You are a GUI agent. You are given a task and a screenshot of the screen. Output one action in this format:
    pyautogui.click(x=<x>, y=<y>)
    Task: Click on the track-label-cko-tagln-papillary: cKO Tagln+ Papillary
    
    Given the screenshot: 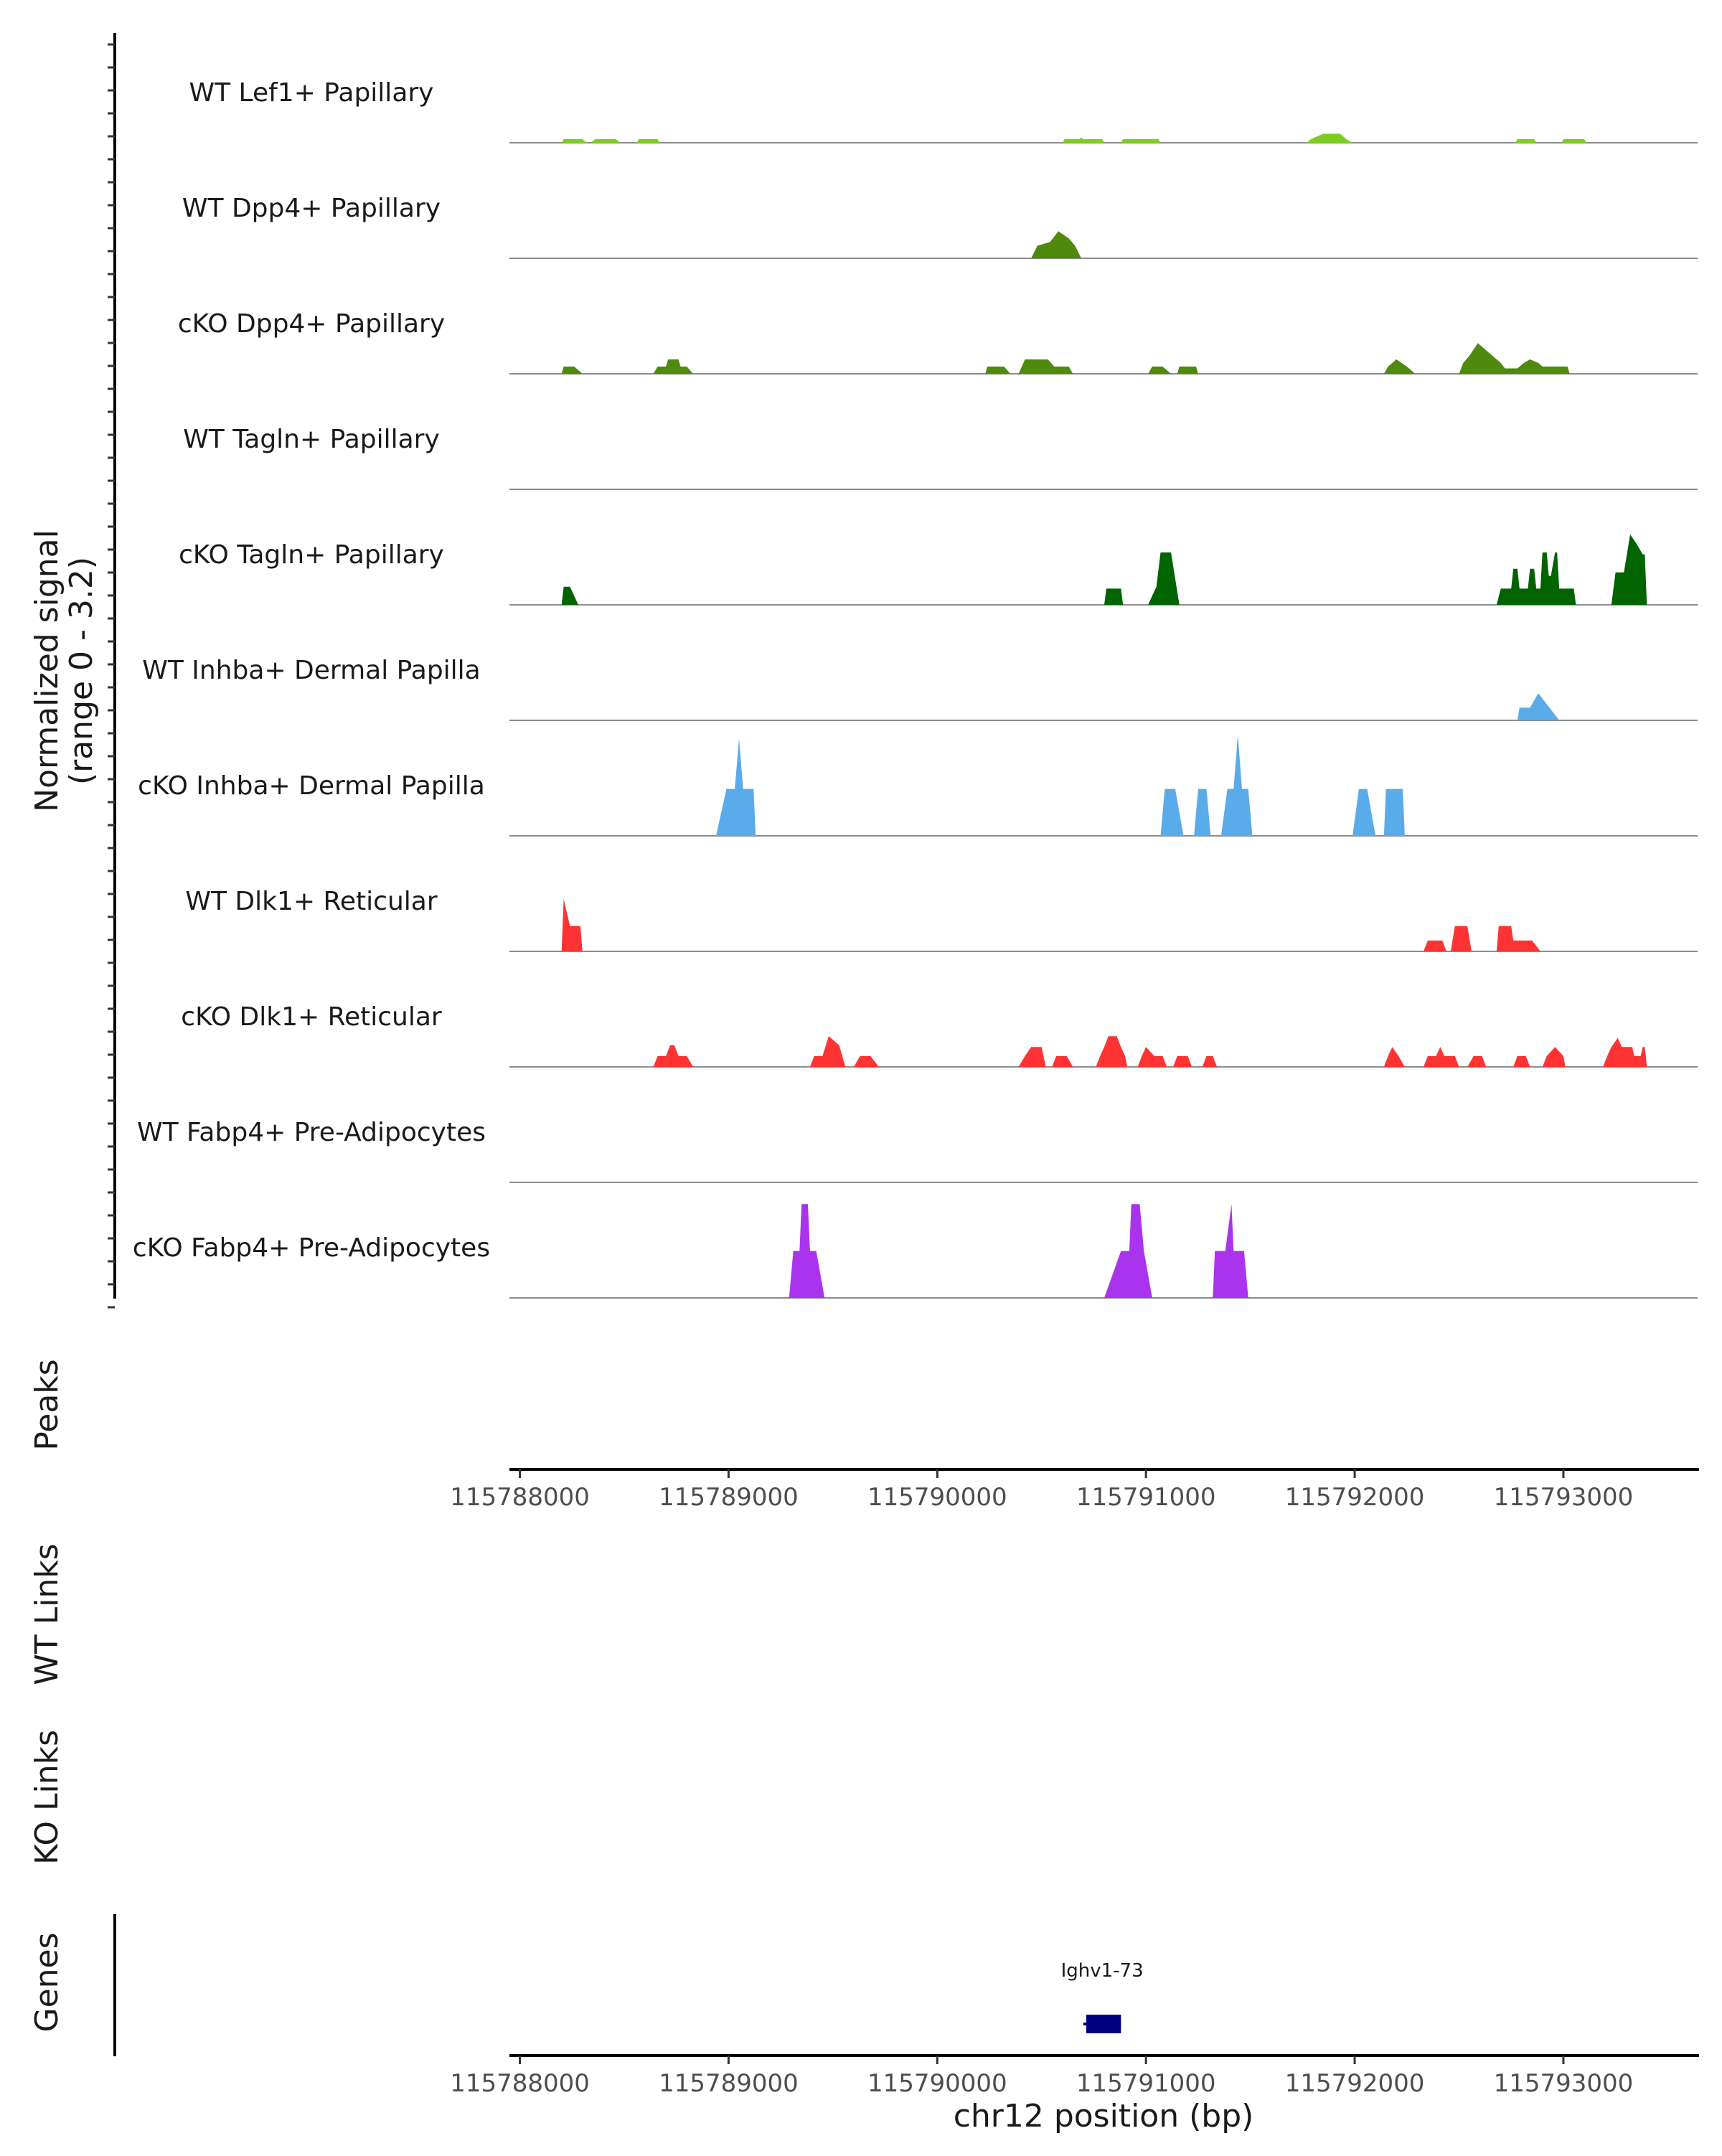 What is the action you would take?
    pyautogui.click(x=312, y=555)
    